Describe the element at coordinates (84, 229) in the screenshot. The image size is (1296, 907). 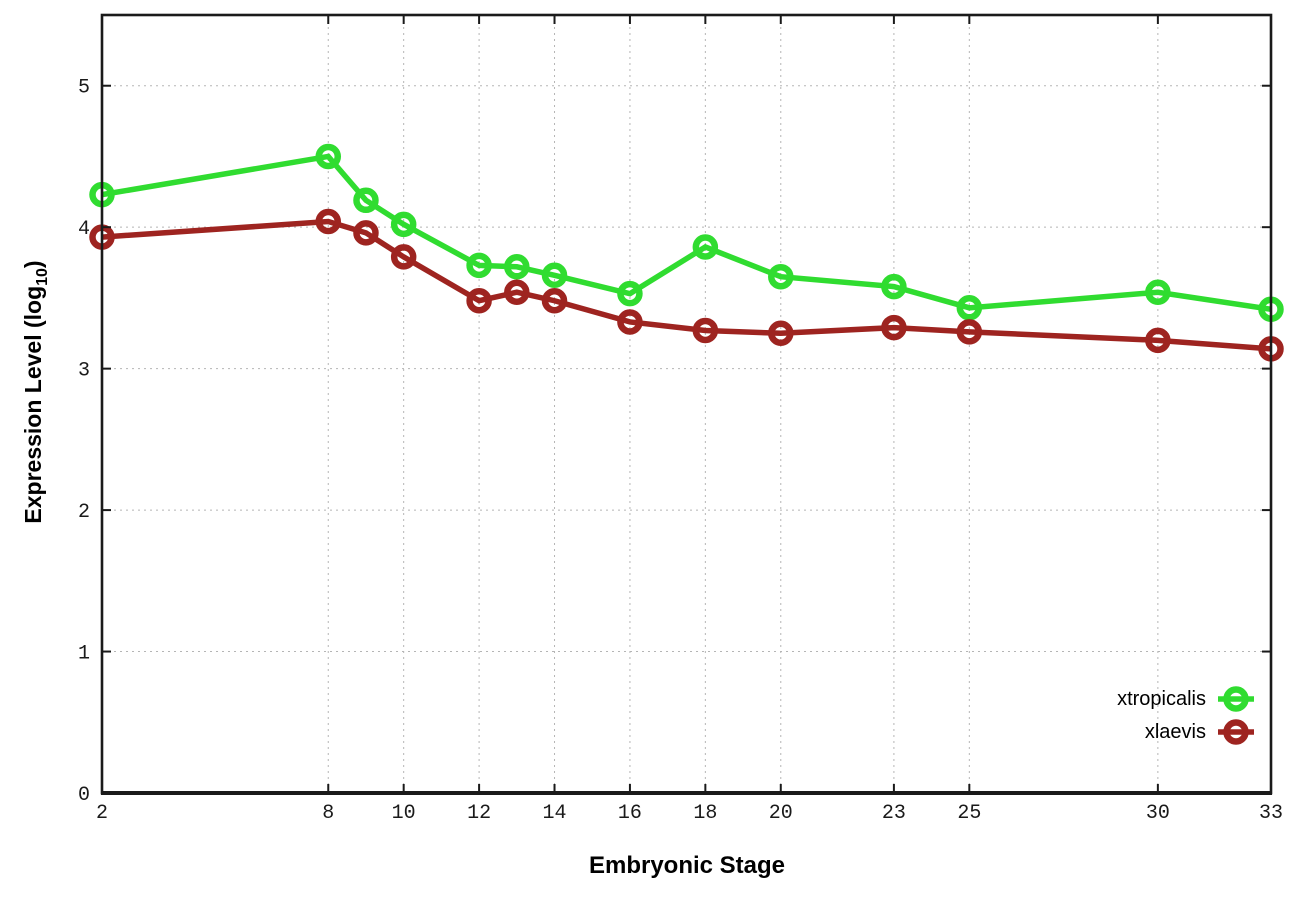
I see `y-tick-label: 4` at that location.